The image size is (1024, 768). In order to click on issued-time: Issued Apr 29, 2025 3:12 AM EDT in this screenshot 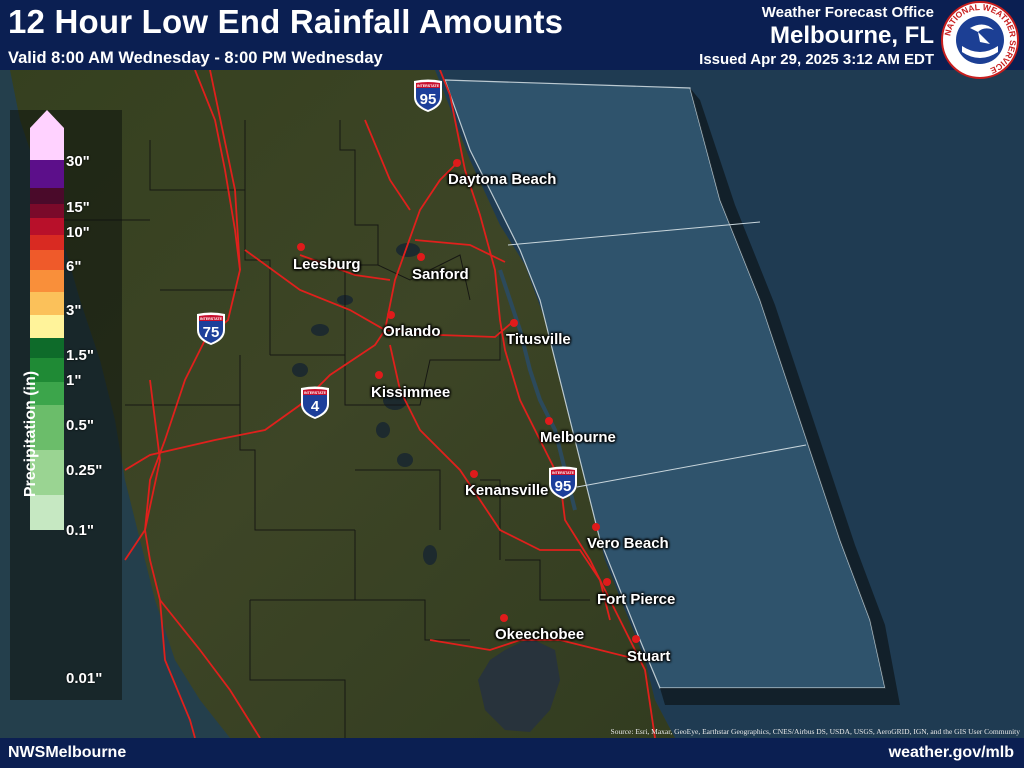, I will do `click(816, 59)`.